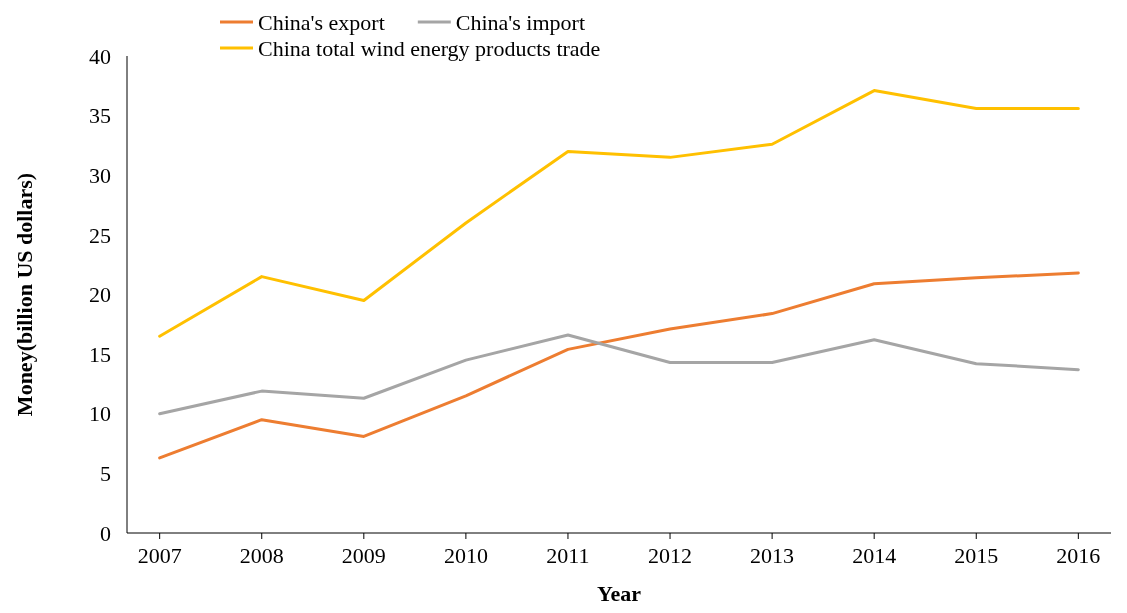 The width and height of the screenshot is (1127, 613). I want to click on x-tick-label: 2011, so click(568, 555).